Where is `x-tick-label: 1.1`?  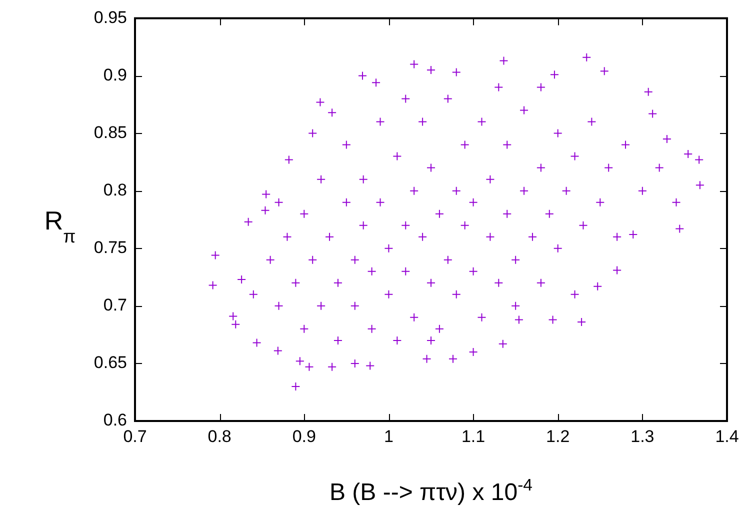
x-tick-label: 1.1 is located at coordinates (473, 436).